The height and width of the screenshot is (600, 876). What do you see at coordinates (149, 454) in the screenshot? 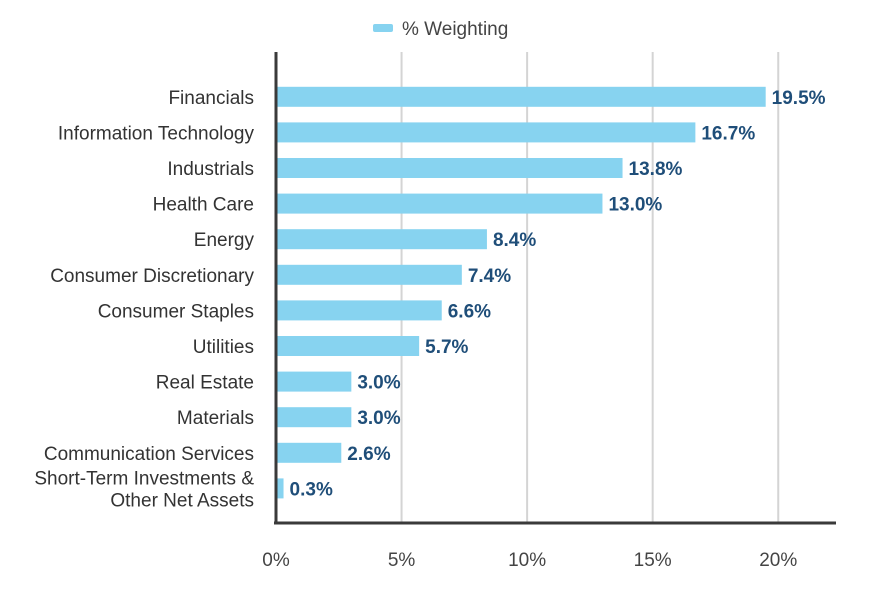
I see `category-label: Communication Services` at bounding box center [149, 454].